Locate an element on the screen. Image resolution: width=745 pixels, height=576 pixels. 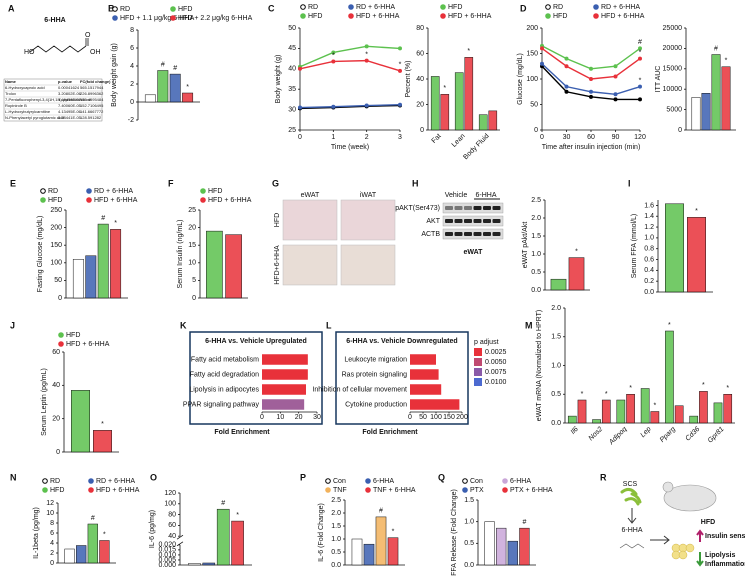
y-tick-label: Lipolysis in adipocytes is located at coordinates (224, 389).